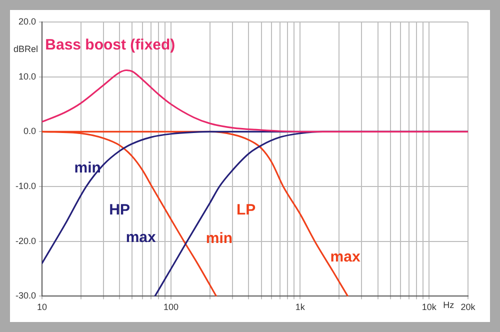 This screenshot has height=332, width=500. Describe the element at coordinates (27, 76) in the screenshot. I see `y-tick-label: 10.0` at that location.